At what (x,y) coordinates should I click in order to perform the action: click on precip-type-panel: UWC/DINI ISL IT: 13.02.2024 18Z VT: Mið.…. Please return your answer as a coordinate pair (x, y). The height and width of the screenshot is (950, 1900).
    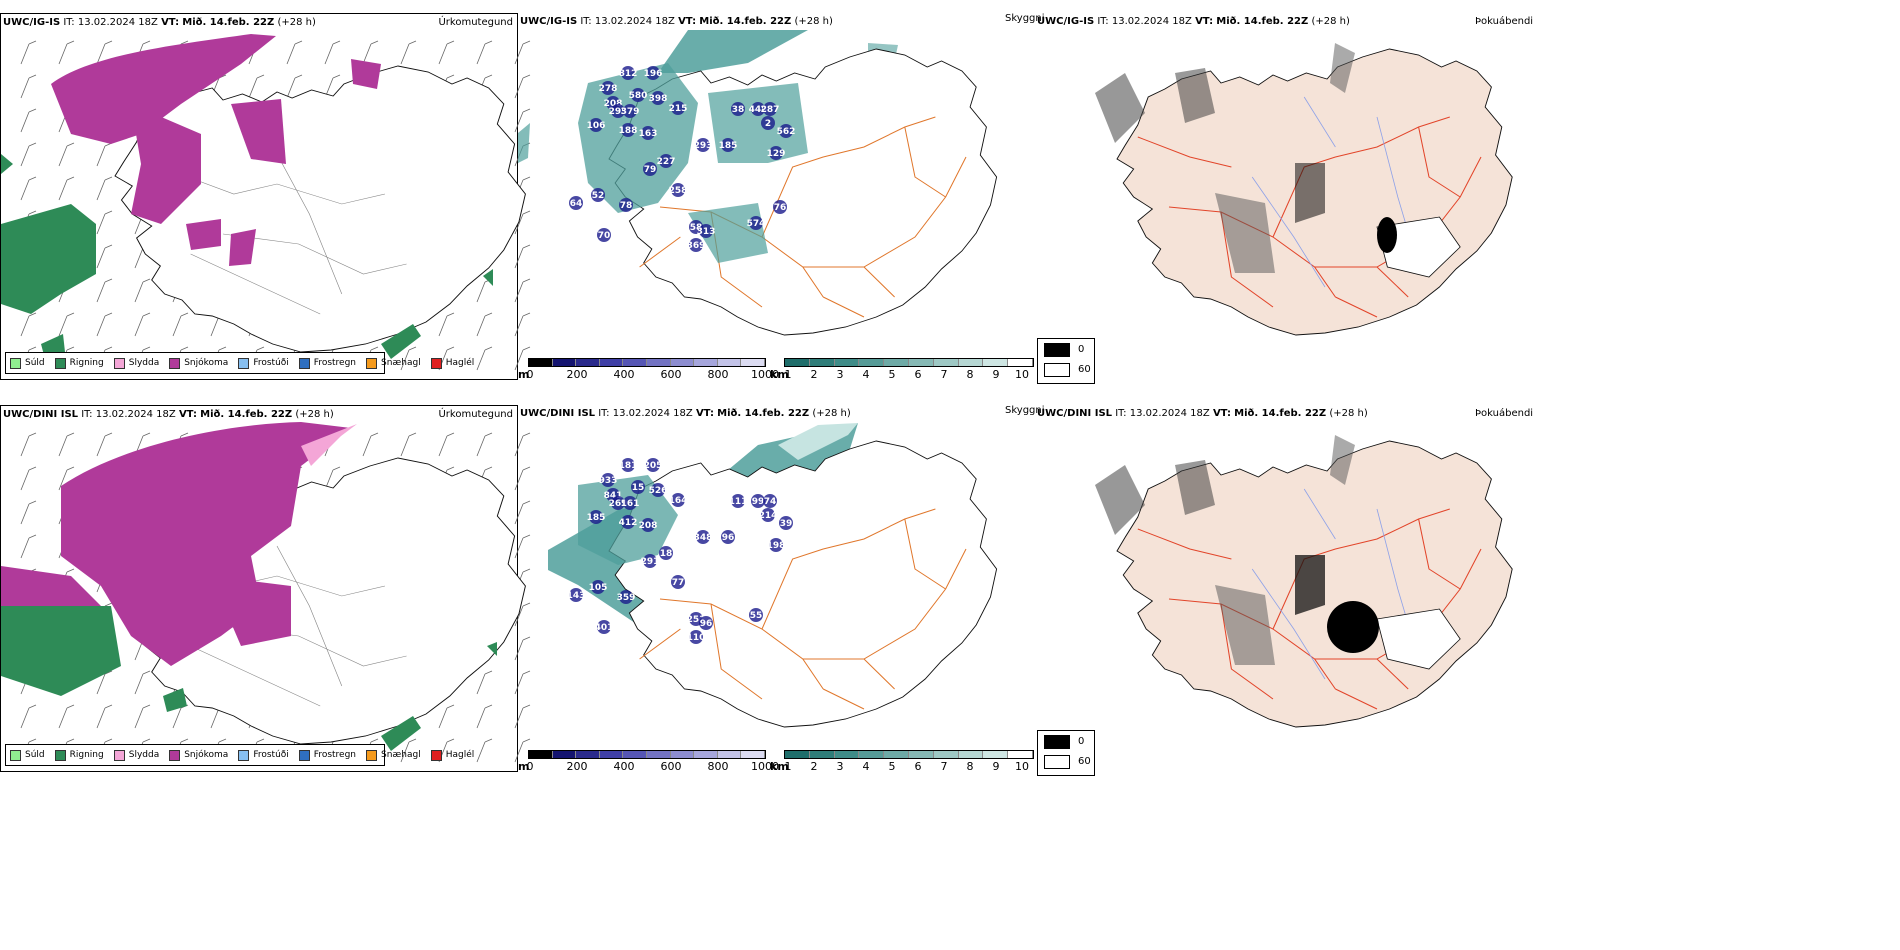
    Looking at the image, I should click on (265, 588).